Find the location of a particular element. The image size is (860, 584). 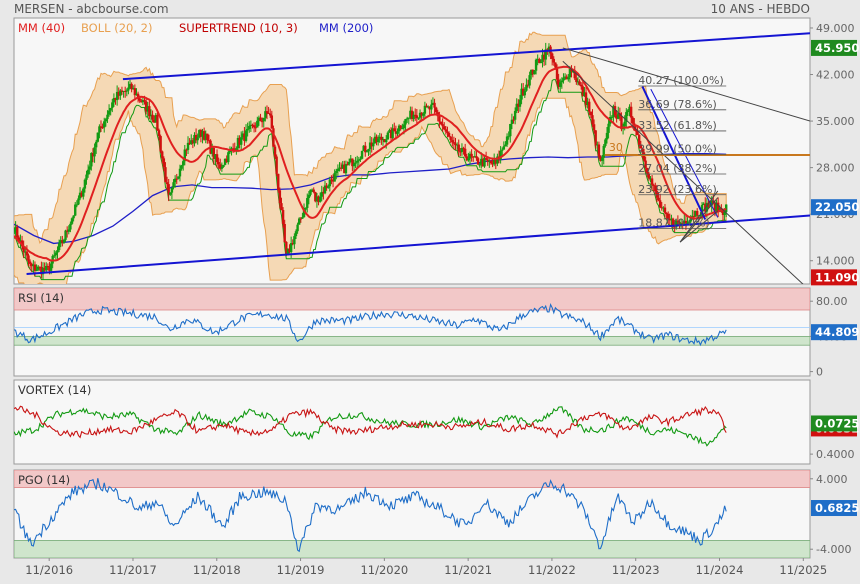

x-tick-label: 11/2020 is located at coordinates (384, 570).